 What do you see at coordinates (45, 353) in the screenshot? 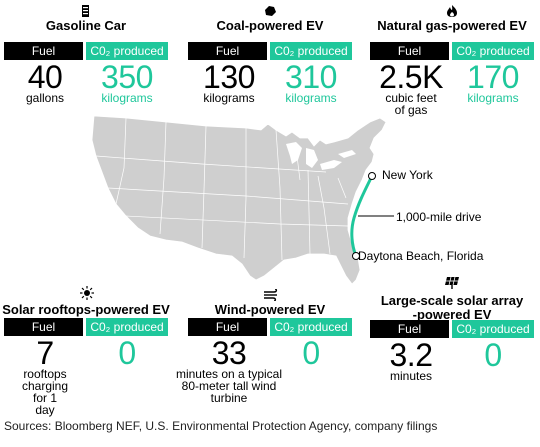
I see `fuel-value: 7` at bounding box center [45, 353].